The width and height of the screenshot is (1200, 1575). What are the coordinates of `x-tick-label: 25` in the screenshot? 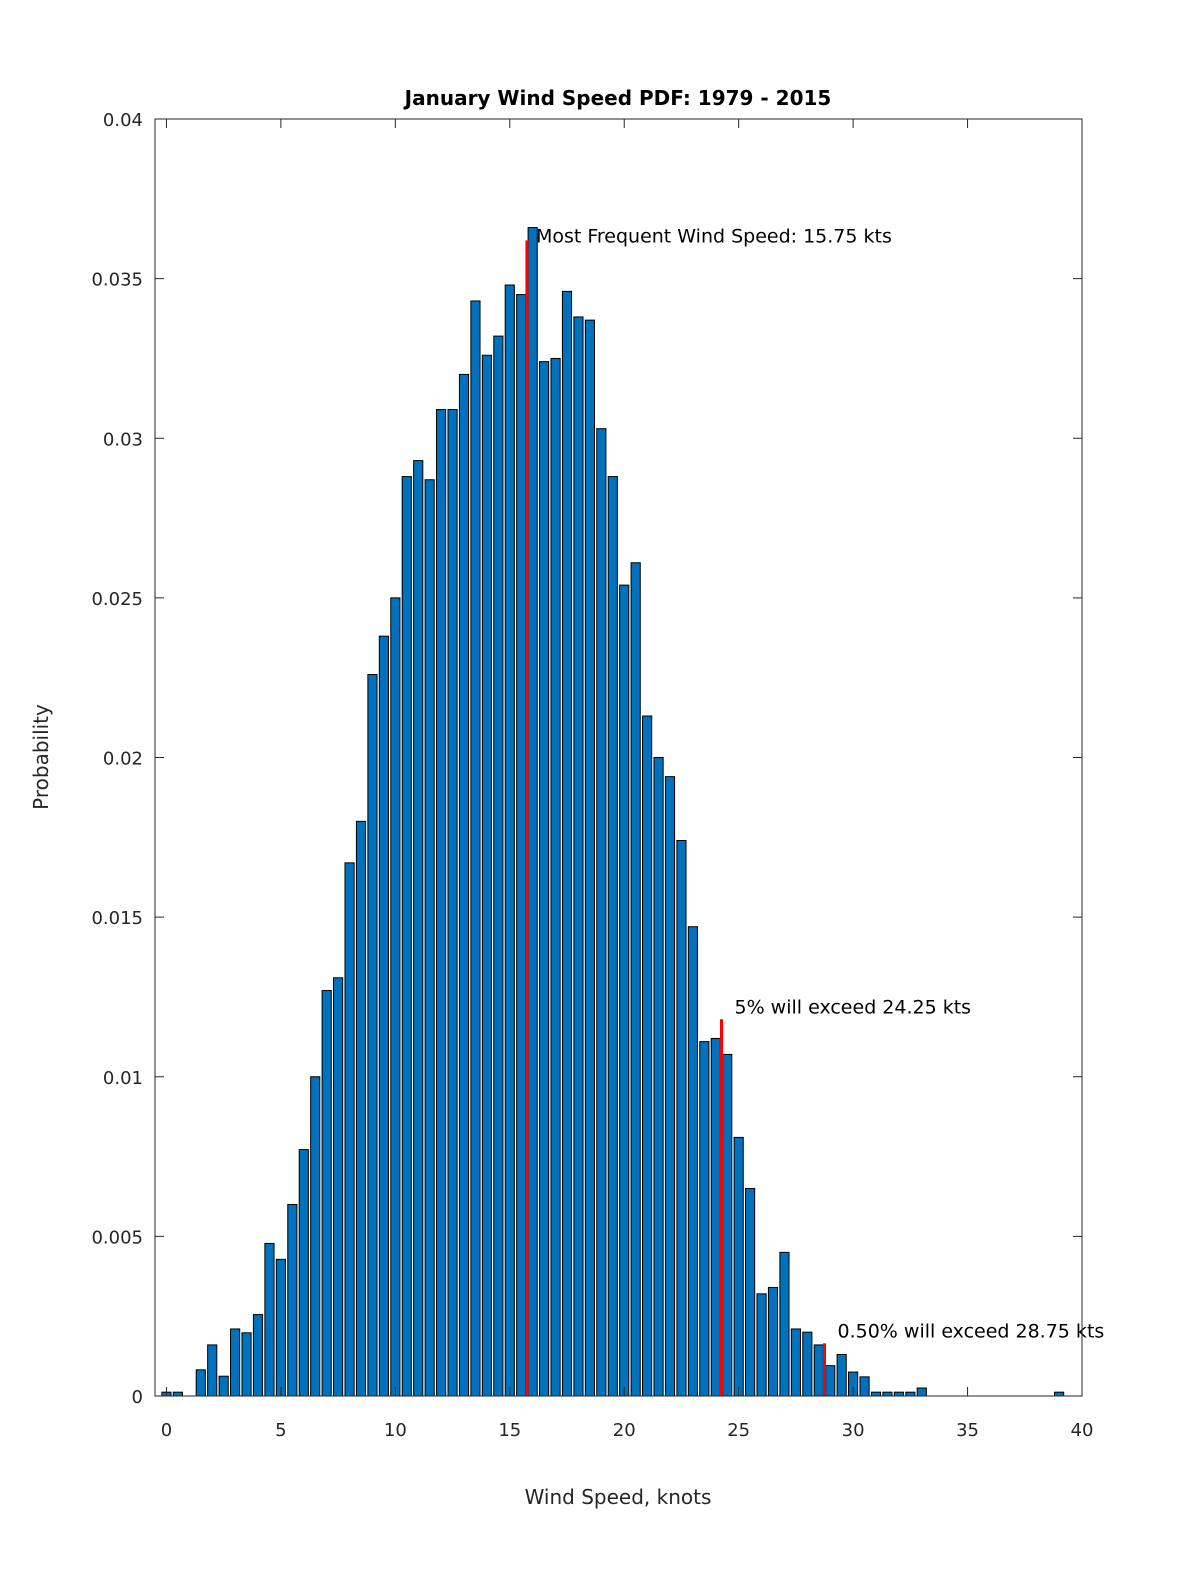 It's located at (738, 1430).